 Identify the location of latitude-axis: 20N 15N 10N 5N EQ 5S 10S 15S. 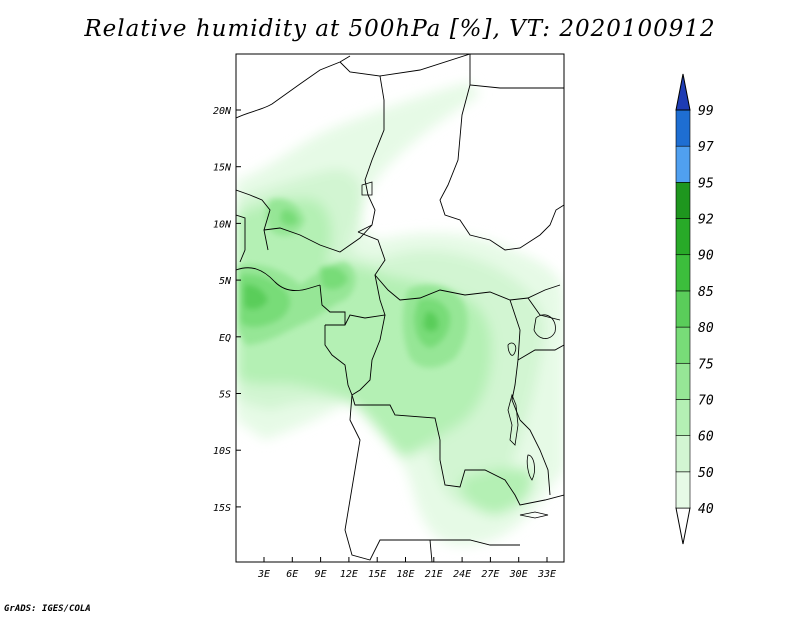
(227, 310).